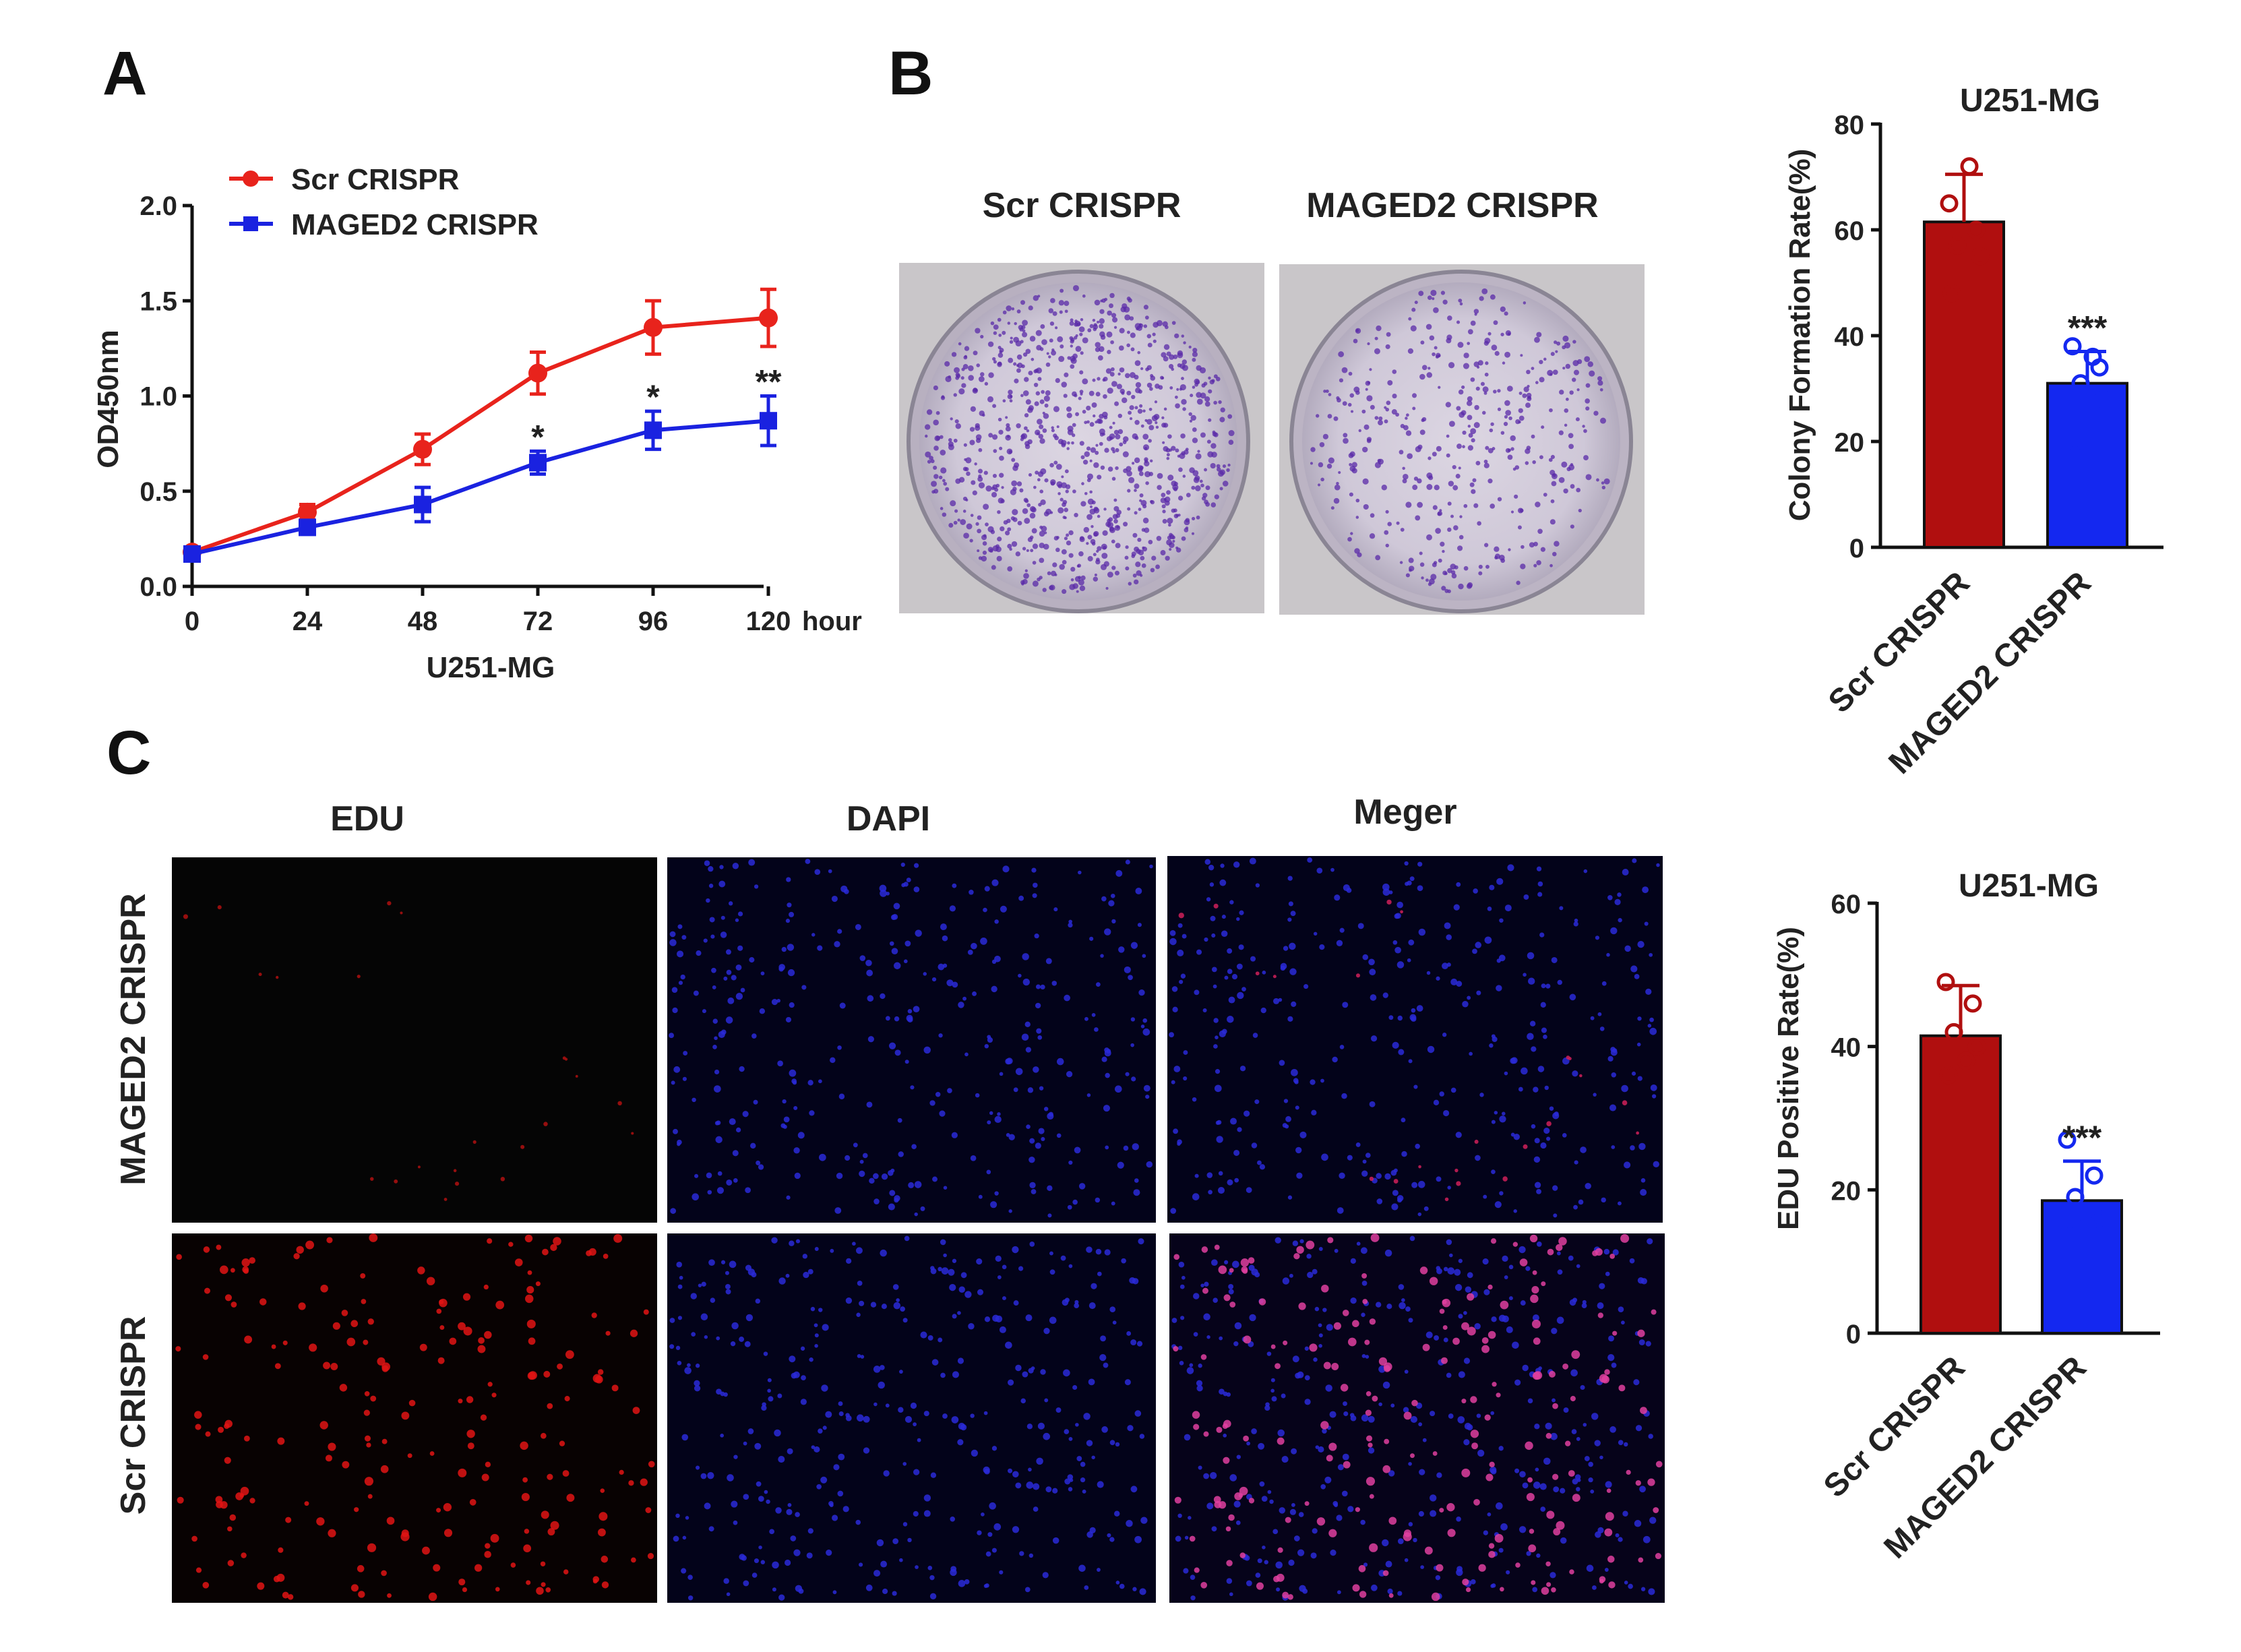 The height and width of the screenshot is (1652, 2241). Describe the element at coordinates (491, 667) in the screenshot. I see `growth-x-axis-title: U251-MG` at that location.